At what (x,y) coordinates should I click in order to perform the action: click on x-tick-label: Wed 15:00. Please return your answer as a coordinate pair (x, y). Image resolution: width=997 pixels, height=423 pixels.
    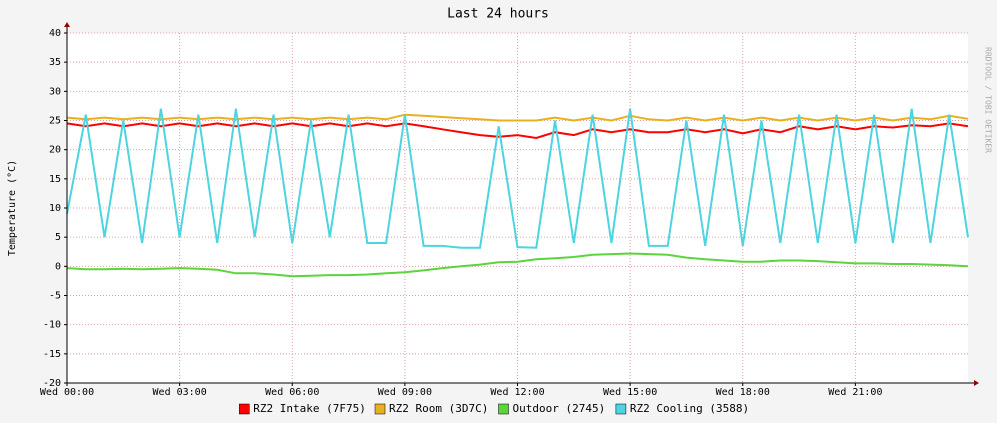
    Looking at the image, I should click on (630, 392).